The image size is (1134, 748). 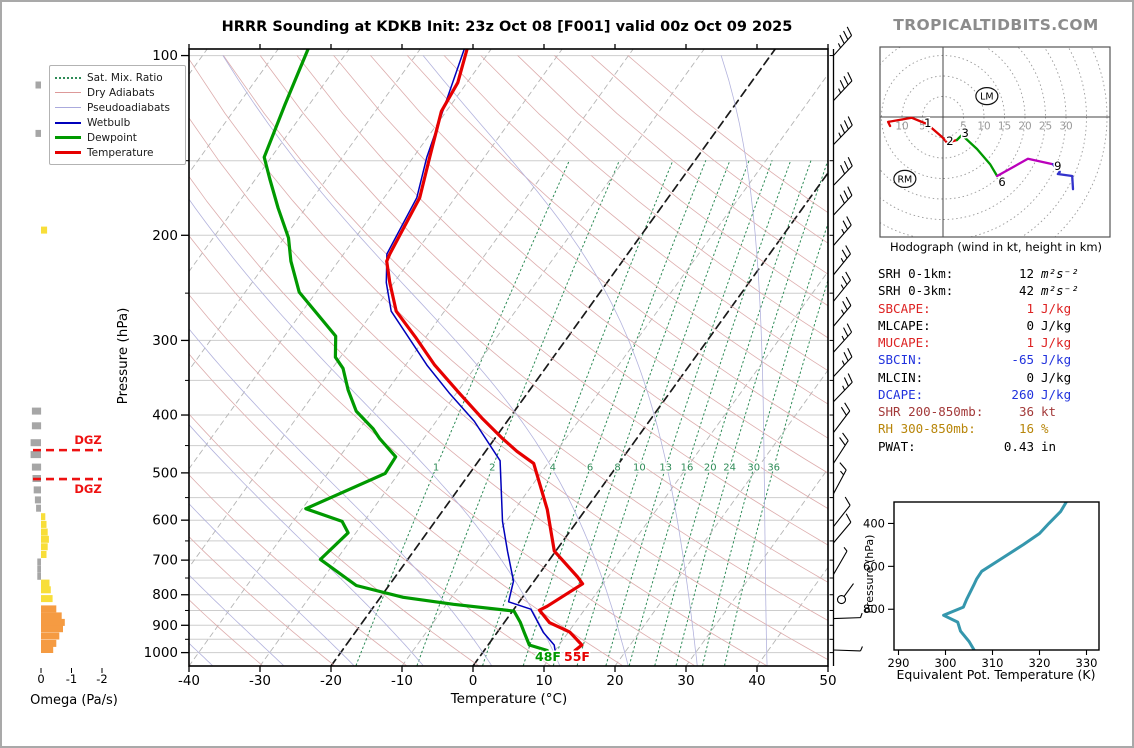 What do you see at coordinates (901, 127) in the screenshot?
I see `hodograph-ring-label: 10` at bounding box center [901, 127].